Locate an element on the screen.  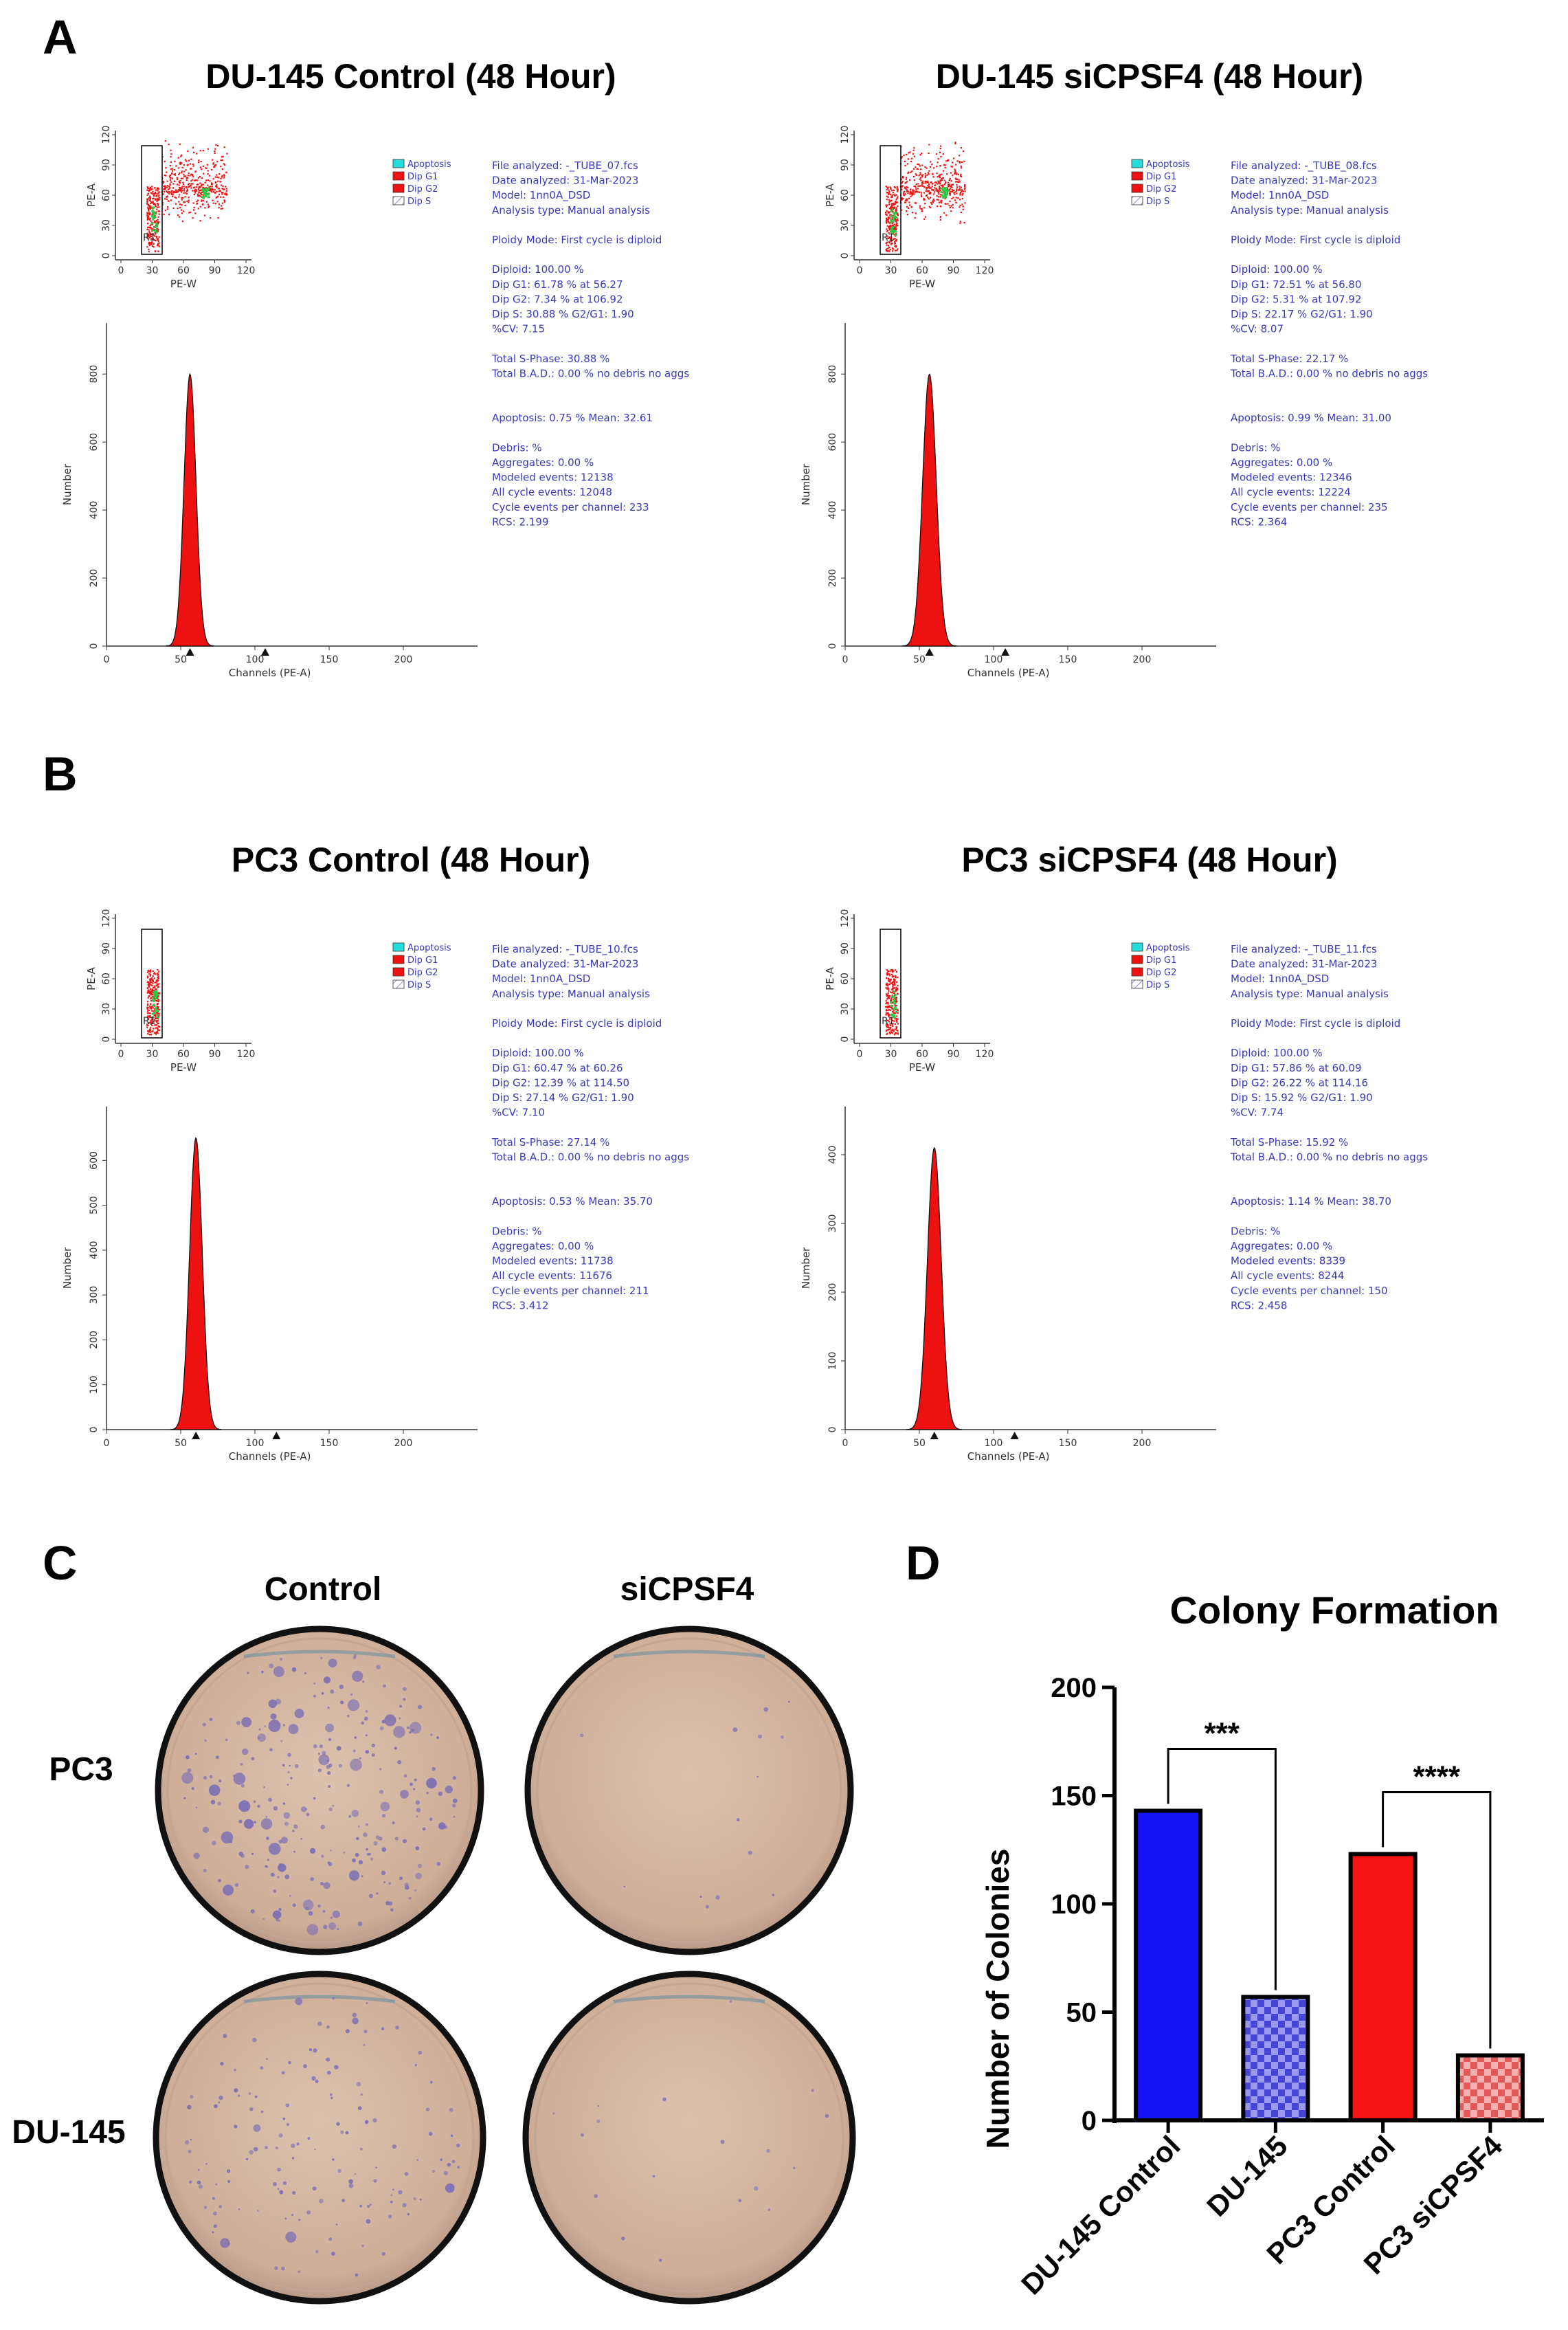
significance-label: *** is located at coordinates (1222, 1734).